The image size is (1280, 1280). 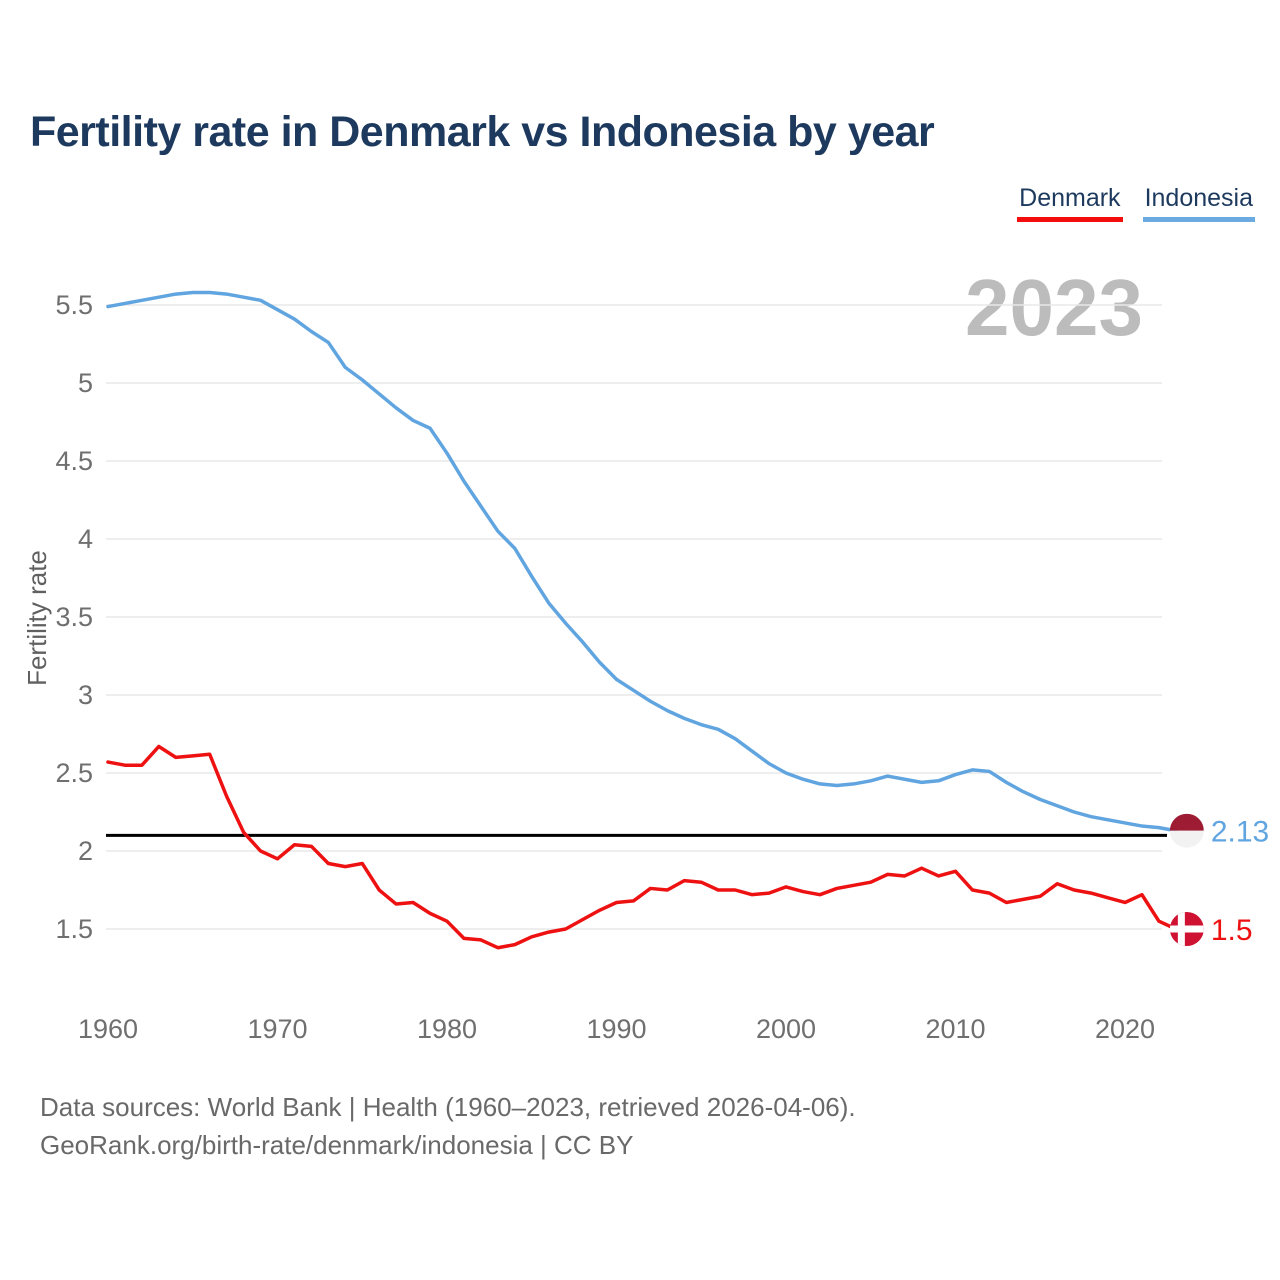 I want to click on x-tick-label: 1990, so click(x=616, y=1029).